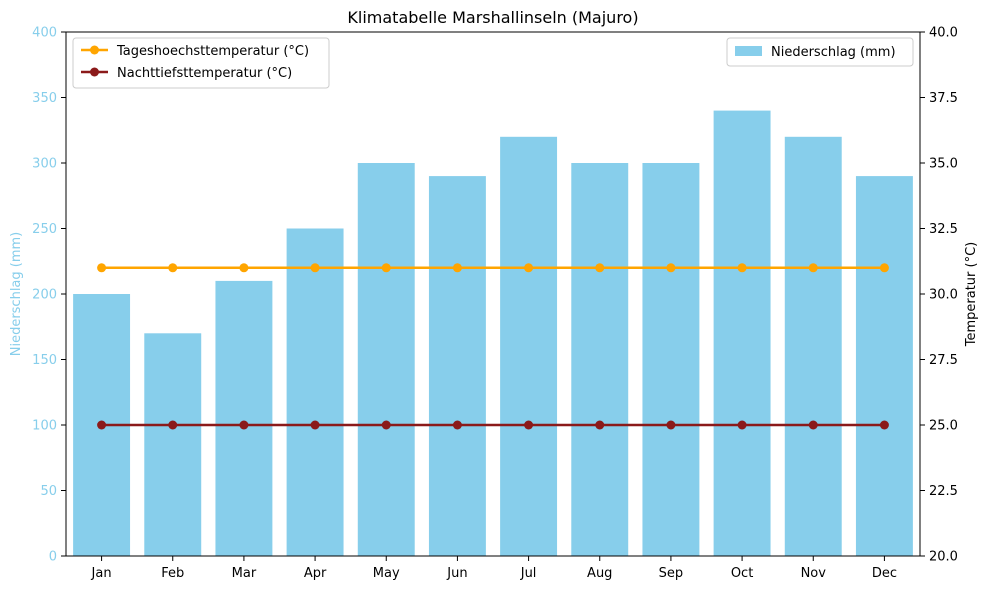 This screenshot has height=590, width=989. What do you see at coordinates (315, 573) in the screenshot?
I see `x-tick-label: Apr` at bounding box center [315, 573].